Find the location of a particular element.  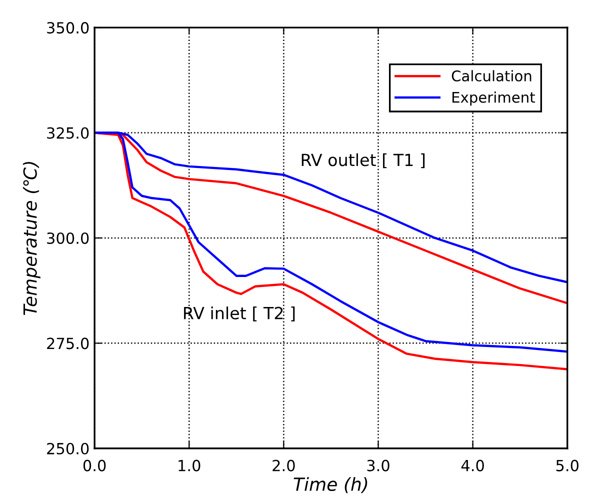

annotation: RV outlet [ T1 ] is located at coordinates (363, 160).